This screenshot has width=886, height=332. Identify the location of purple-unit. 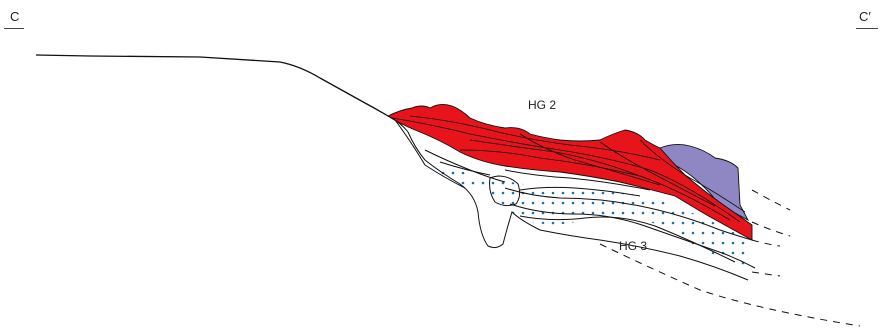
(704, 182).